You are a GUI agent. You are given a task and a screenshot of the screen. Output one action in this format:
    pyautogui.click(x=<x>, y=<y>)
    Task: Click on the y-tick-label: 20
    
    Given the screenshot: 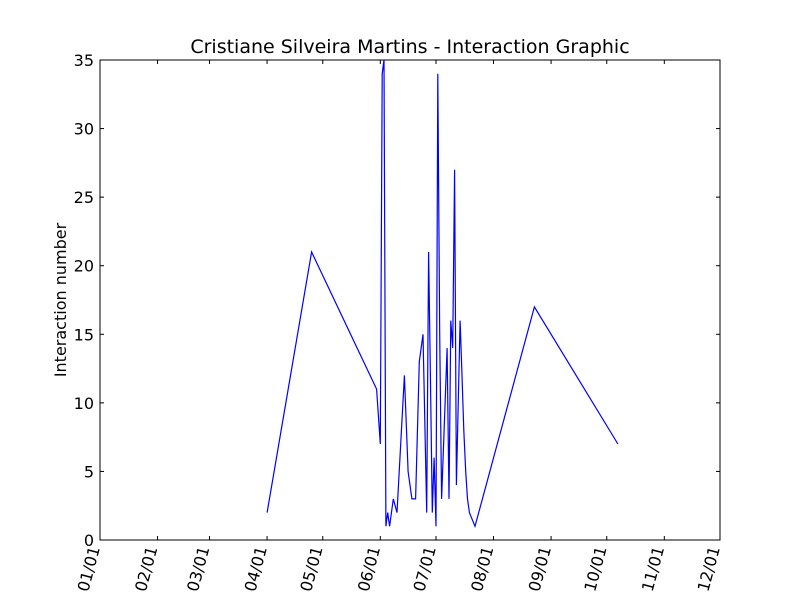 What is the action you would take?
    pyautogui.click(x=84, y=266)
    